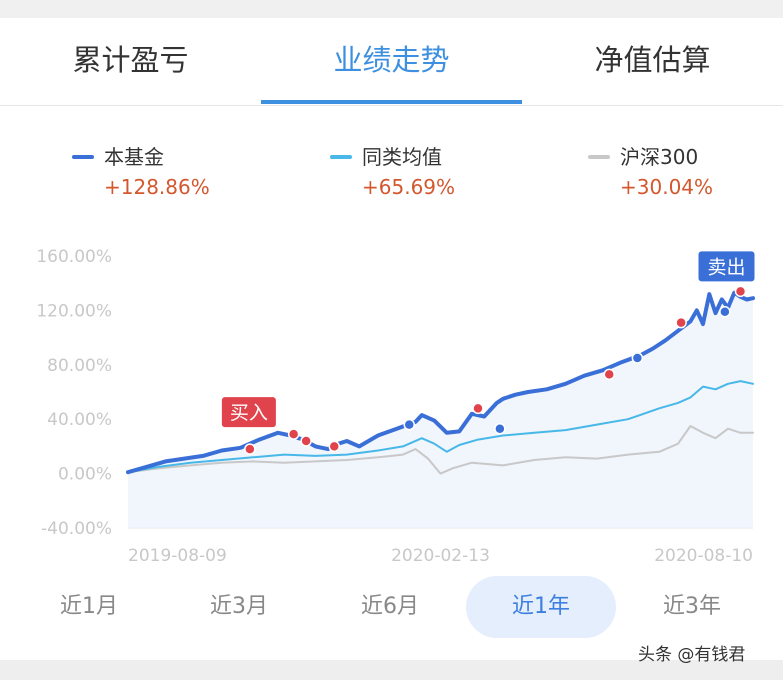 The height and width of the screenshot is (680, 783). What do you see at coordinates (89, 606) in the screenshot?
I see `period-1m: 近1月` at bounding box center [89, 606].